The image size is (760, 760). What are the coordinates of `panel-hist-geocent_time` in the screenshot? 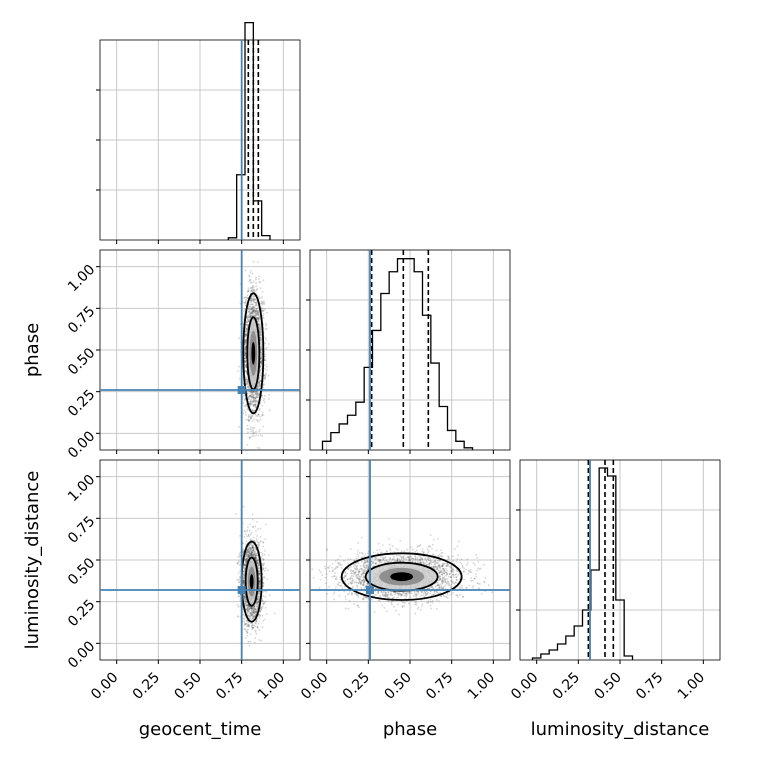 It's located at (198, 140).